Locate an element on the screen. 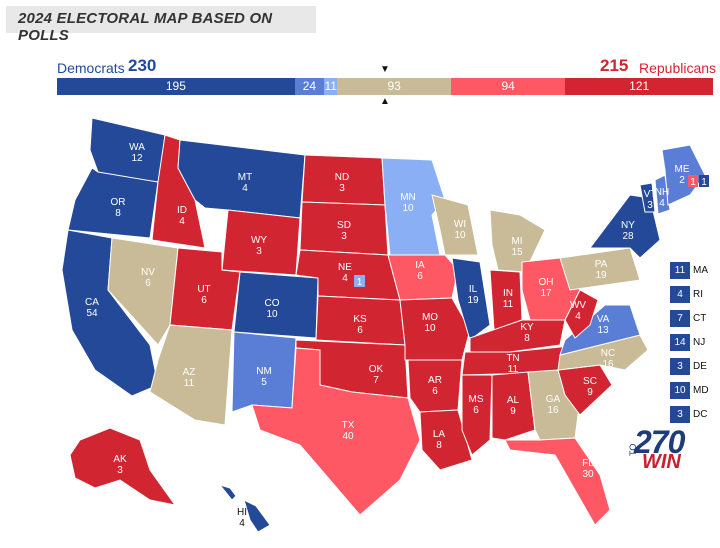 The image size is (720, 548). ne-state-box-dc: 3 is located at coordinates (680, 414).